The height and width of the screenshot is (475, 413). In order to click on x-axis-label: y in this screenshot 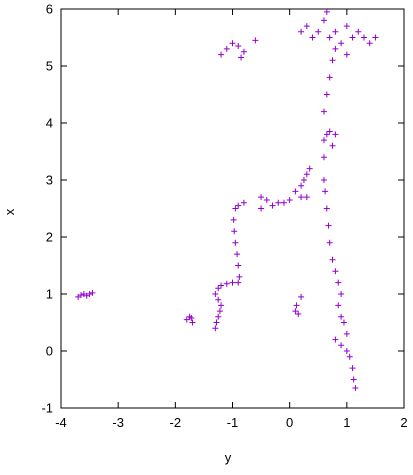, I will do `click(228, 457)`.